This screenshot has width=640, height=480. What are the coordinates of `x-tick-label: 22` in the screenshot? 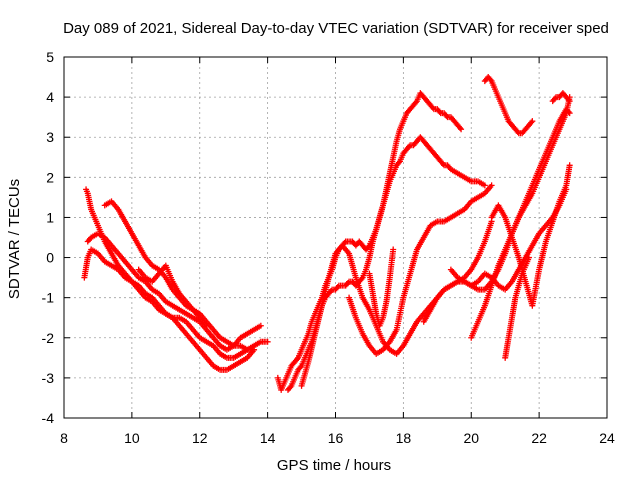 It's located at (539, 438).